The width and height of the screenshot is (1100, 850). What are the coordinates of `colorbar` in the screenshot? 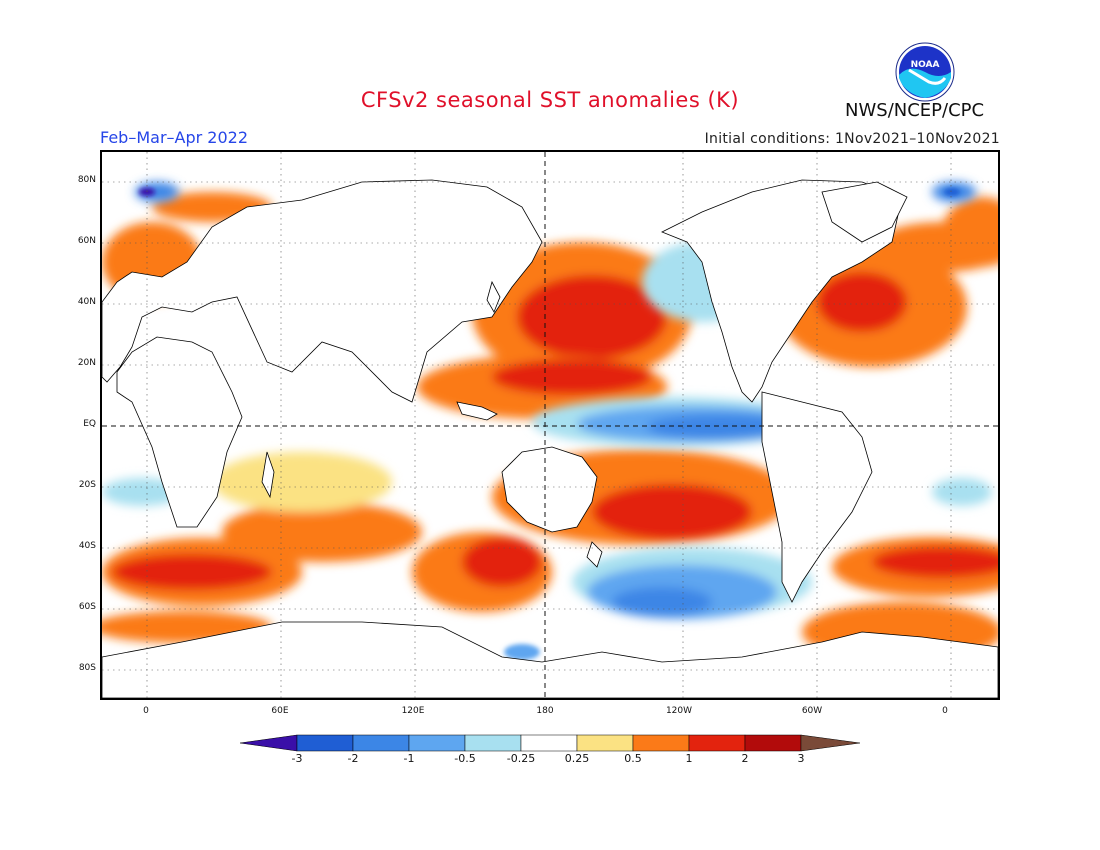 It's located at (550, 743).